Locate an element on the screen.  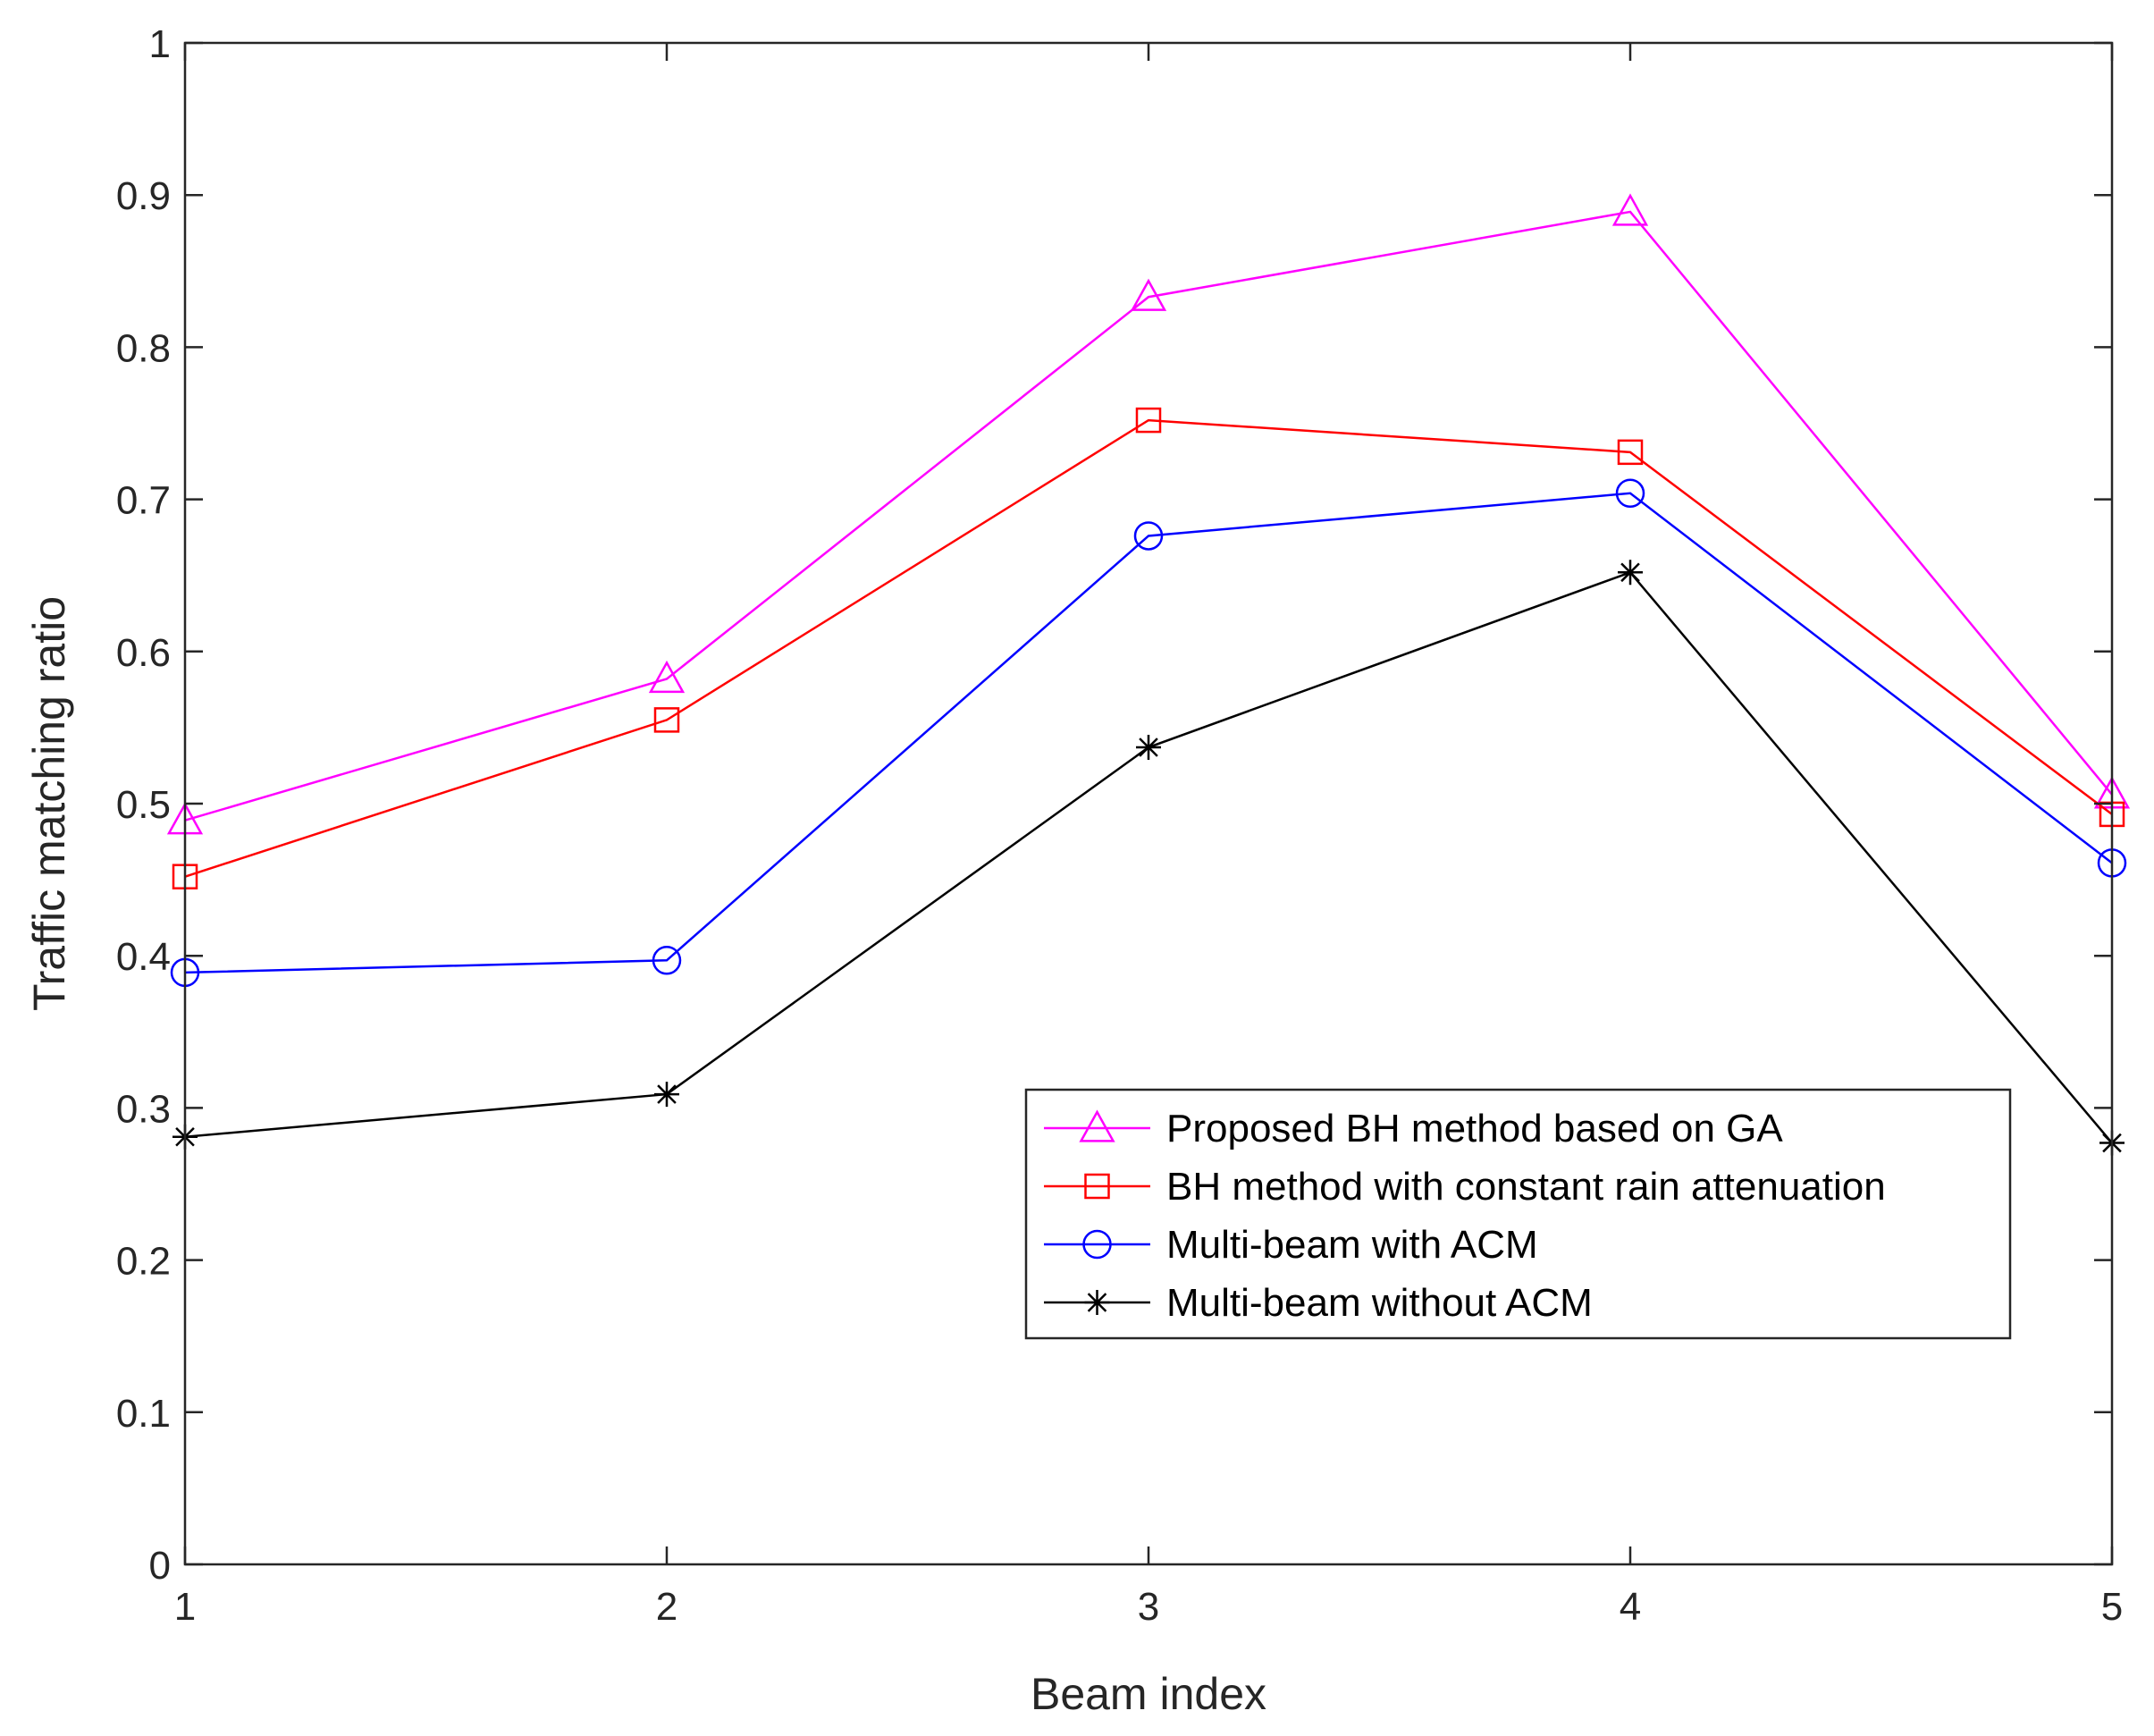
y-tick-label: 0.2 is located at coordinates (144, 1262).